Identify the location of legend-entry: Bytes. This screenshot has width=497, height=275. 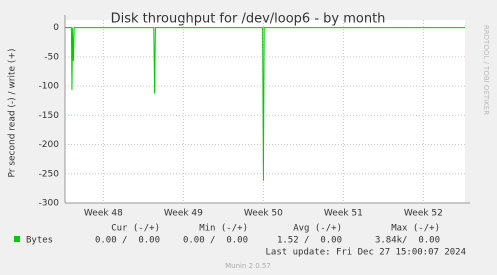
(39, 241).